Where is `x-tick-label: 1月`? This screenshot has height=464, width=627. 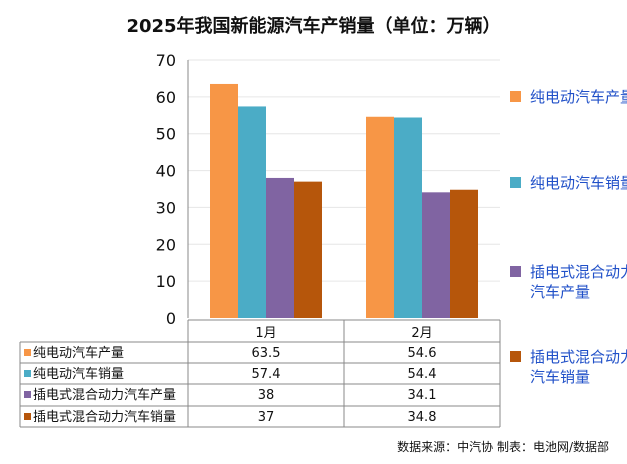
x-tick-label: 1月 is located at coordinates (265, 333).